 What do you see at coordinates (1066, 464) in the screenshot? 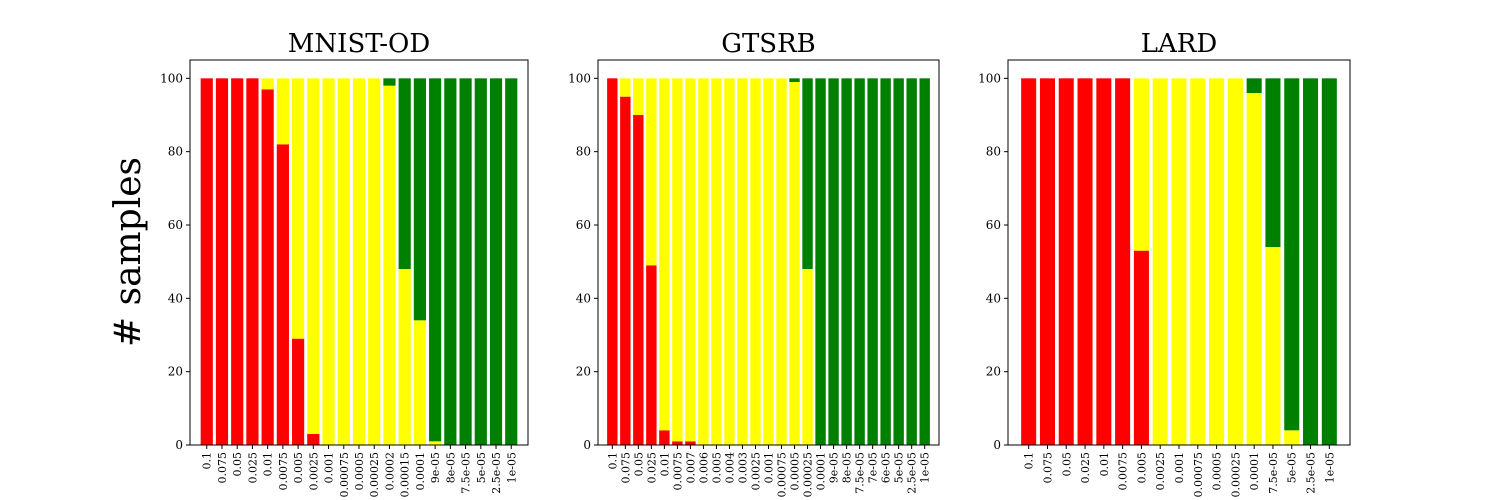
I see `x-tick-label-lard-2: 0.05` at bounding box center [1066, 464].